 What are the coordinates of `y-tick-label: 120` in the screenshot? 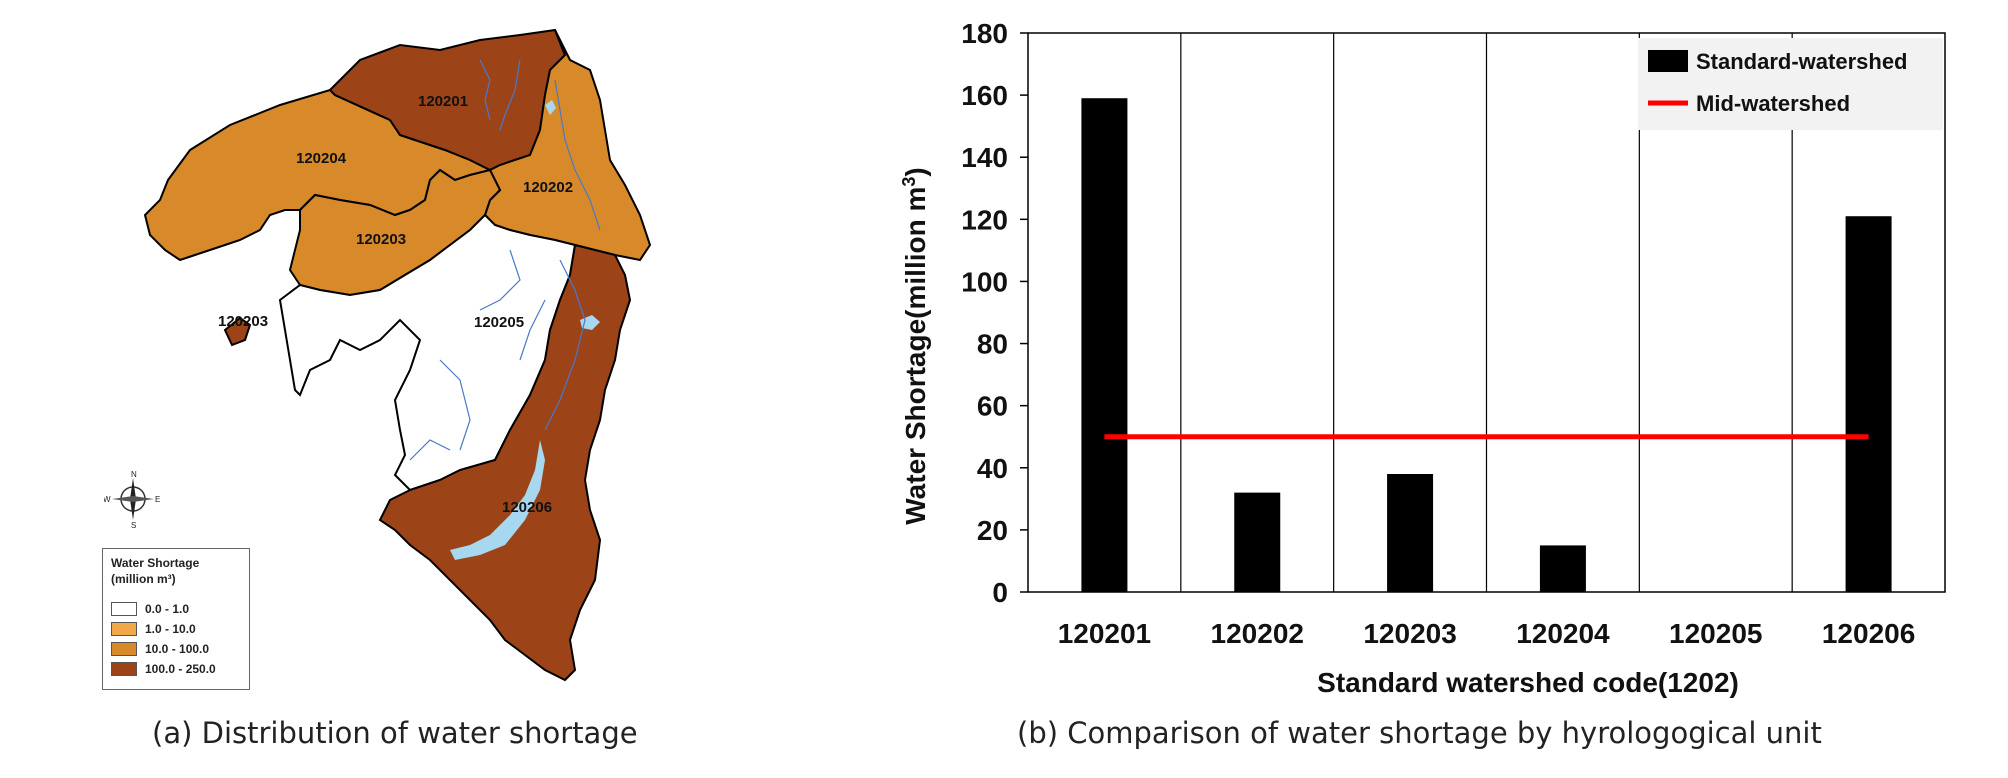 It's located at (984, 219).